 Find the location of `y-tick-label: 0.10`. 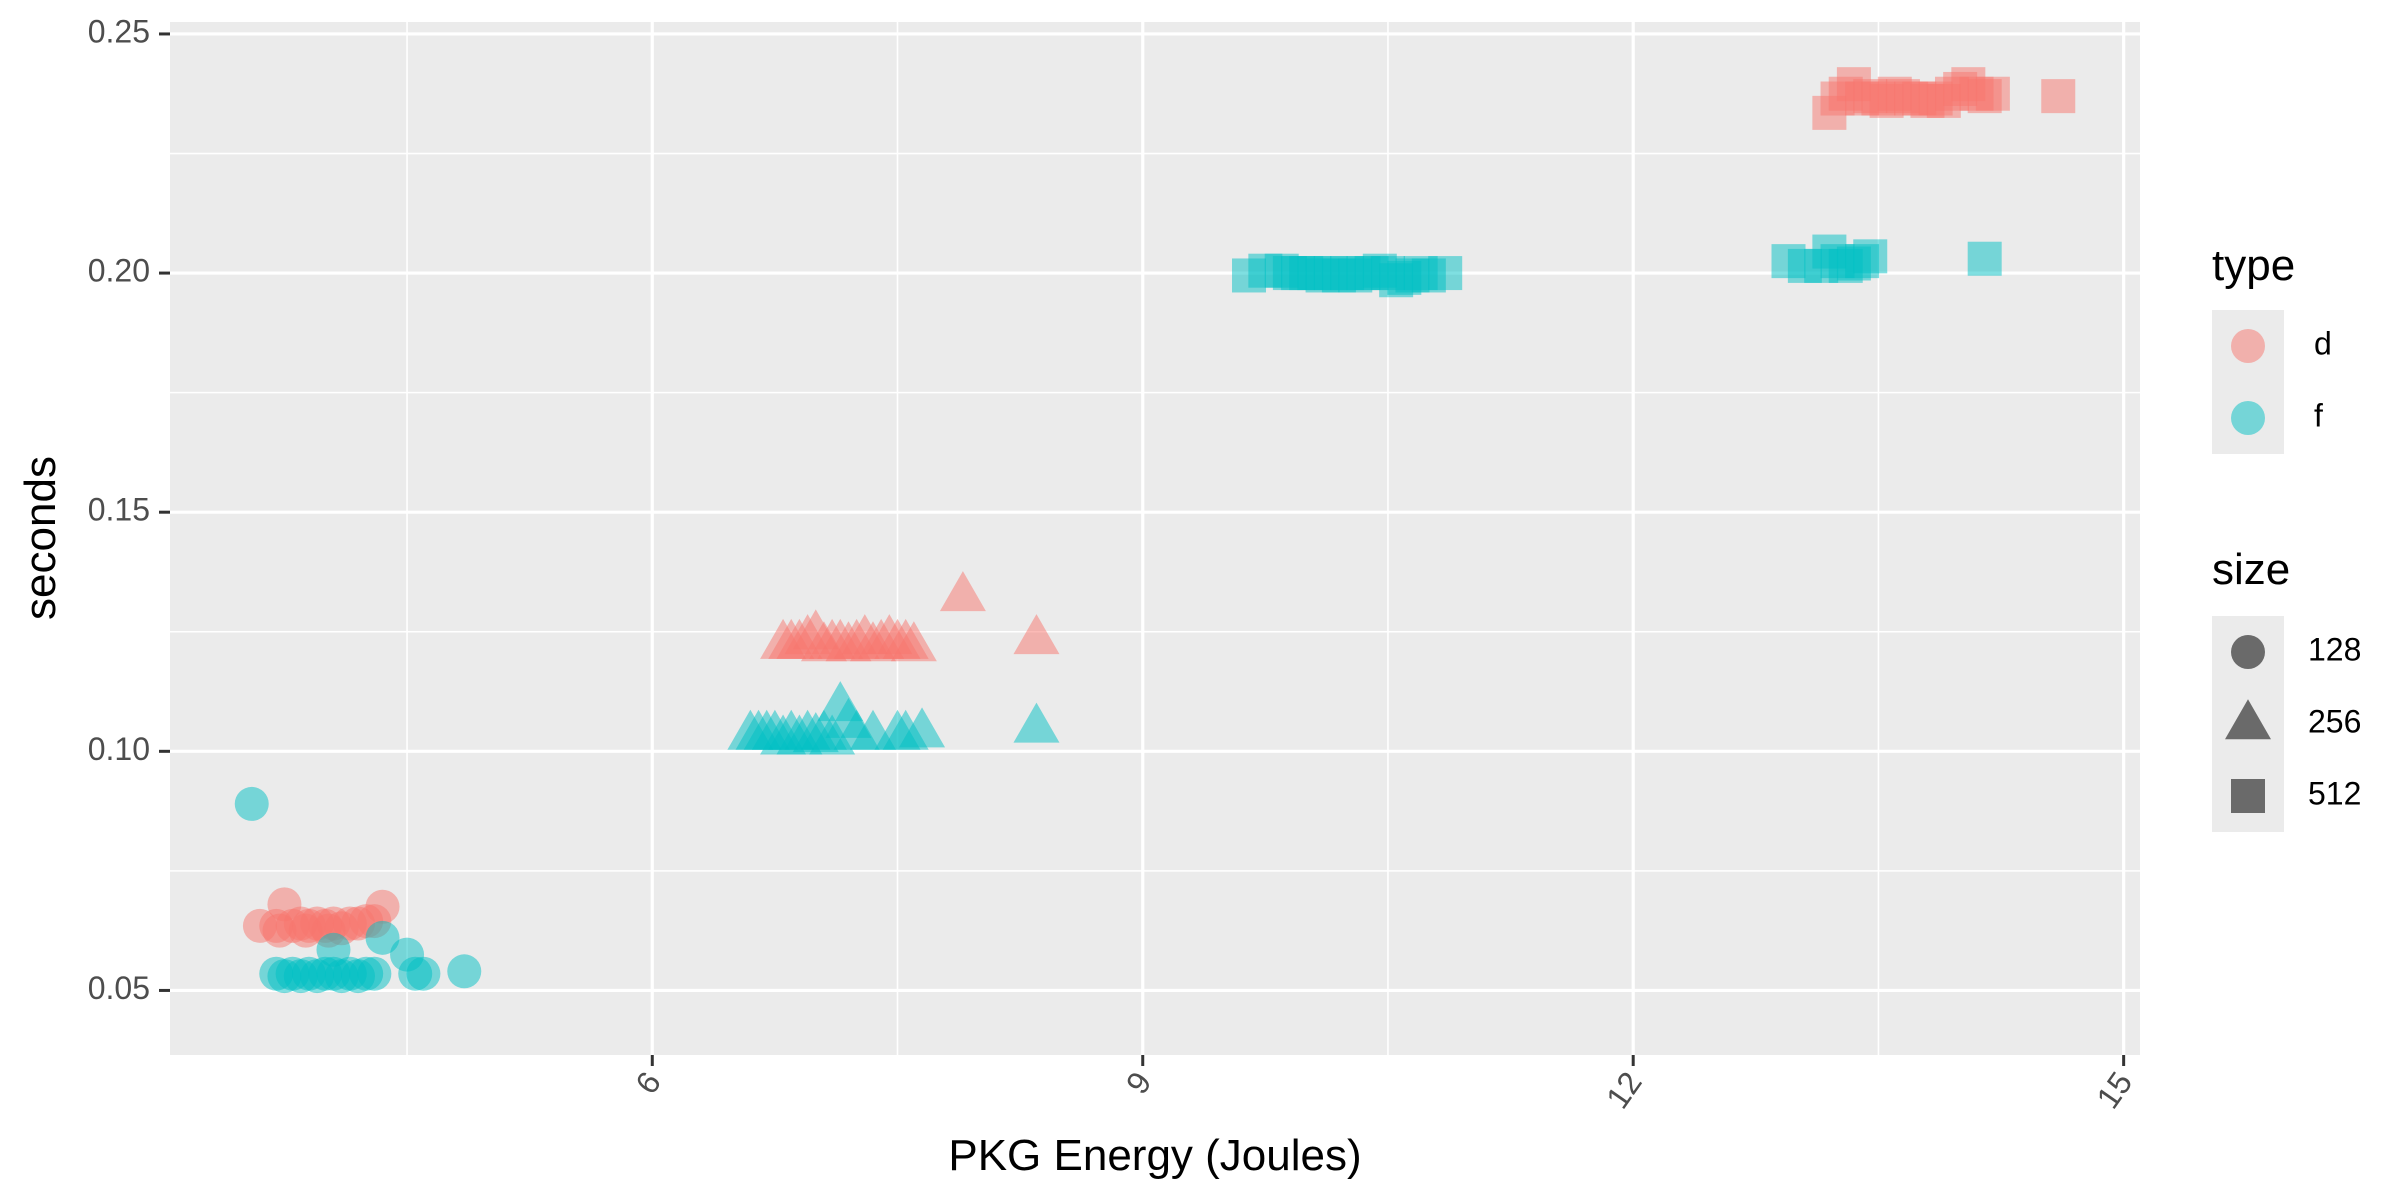

y-tick-label: 0.10 is located at coordinates (119, 749).